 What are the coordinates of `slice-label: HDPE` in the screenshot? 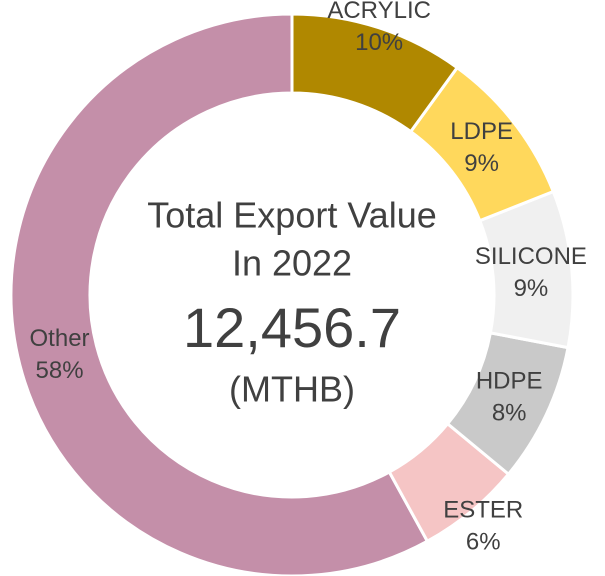 It's located at (509, 381).